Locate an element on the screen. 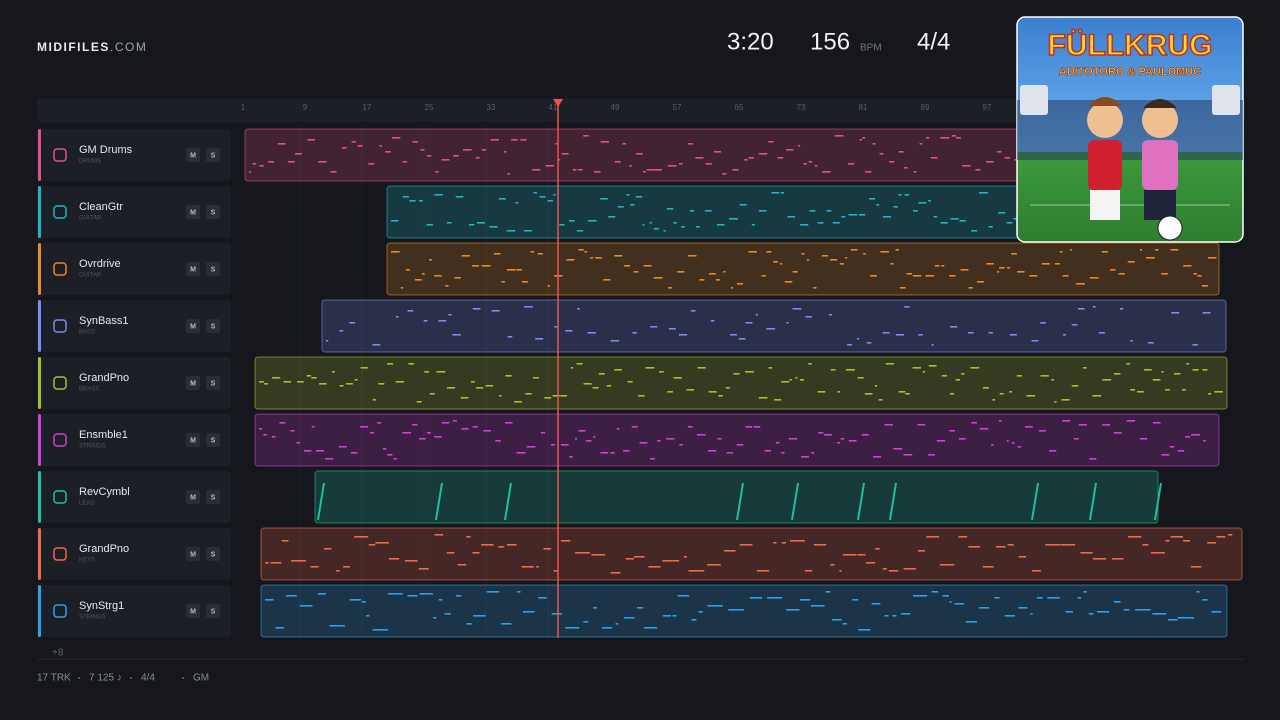 Image resolution: width=1280 pixels, height=720 pixels. track-header: Ensmble1 STRINGS M S is located at coordinates (134, 440).